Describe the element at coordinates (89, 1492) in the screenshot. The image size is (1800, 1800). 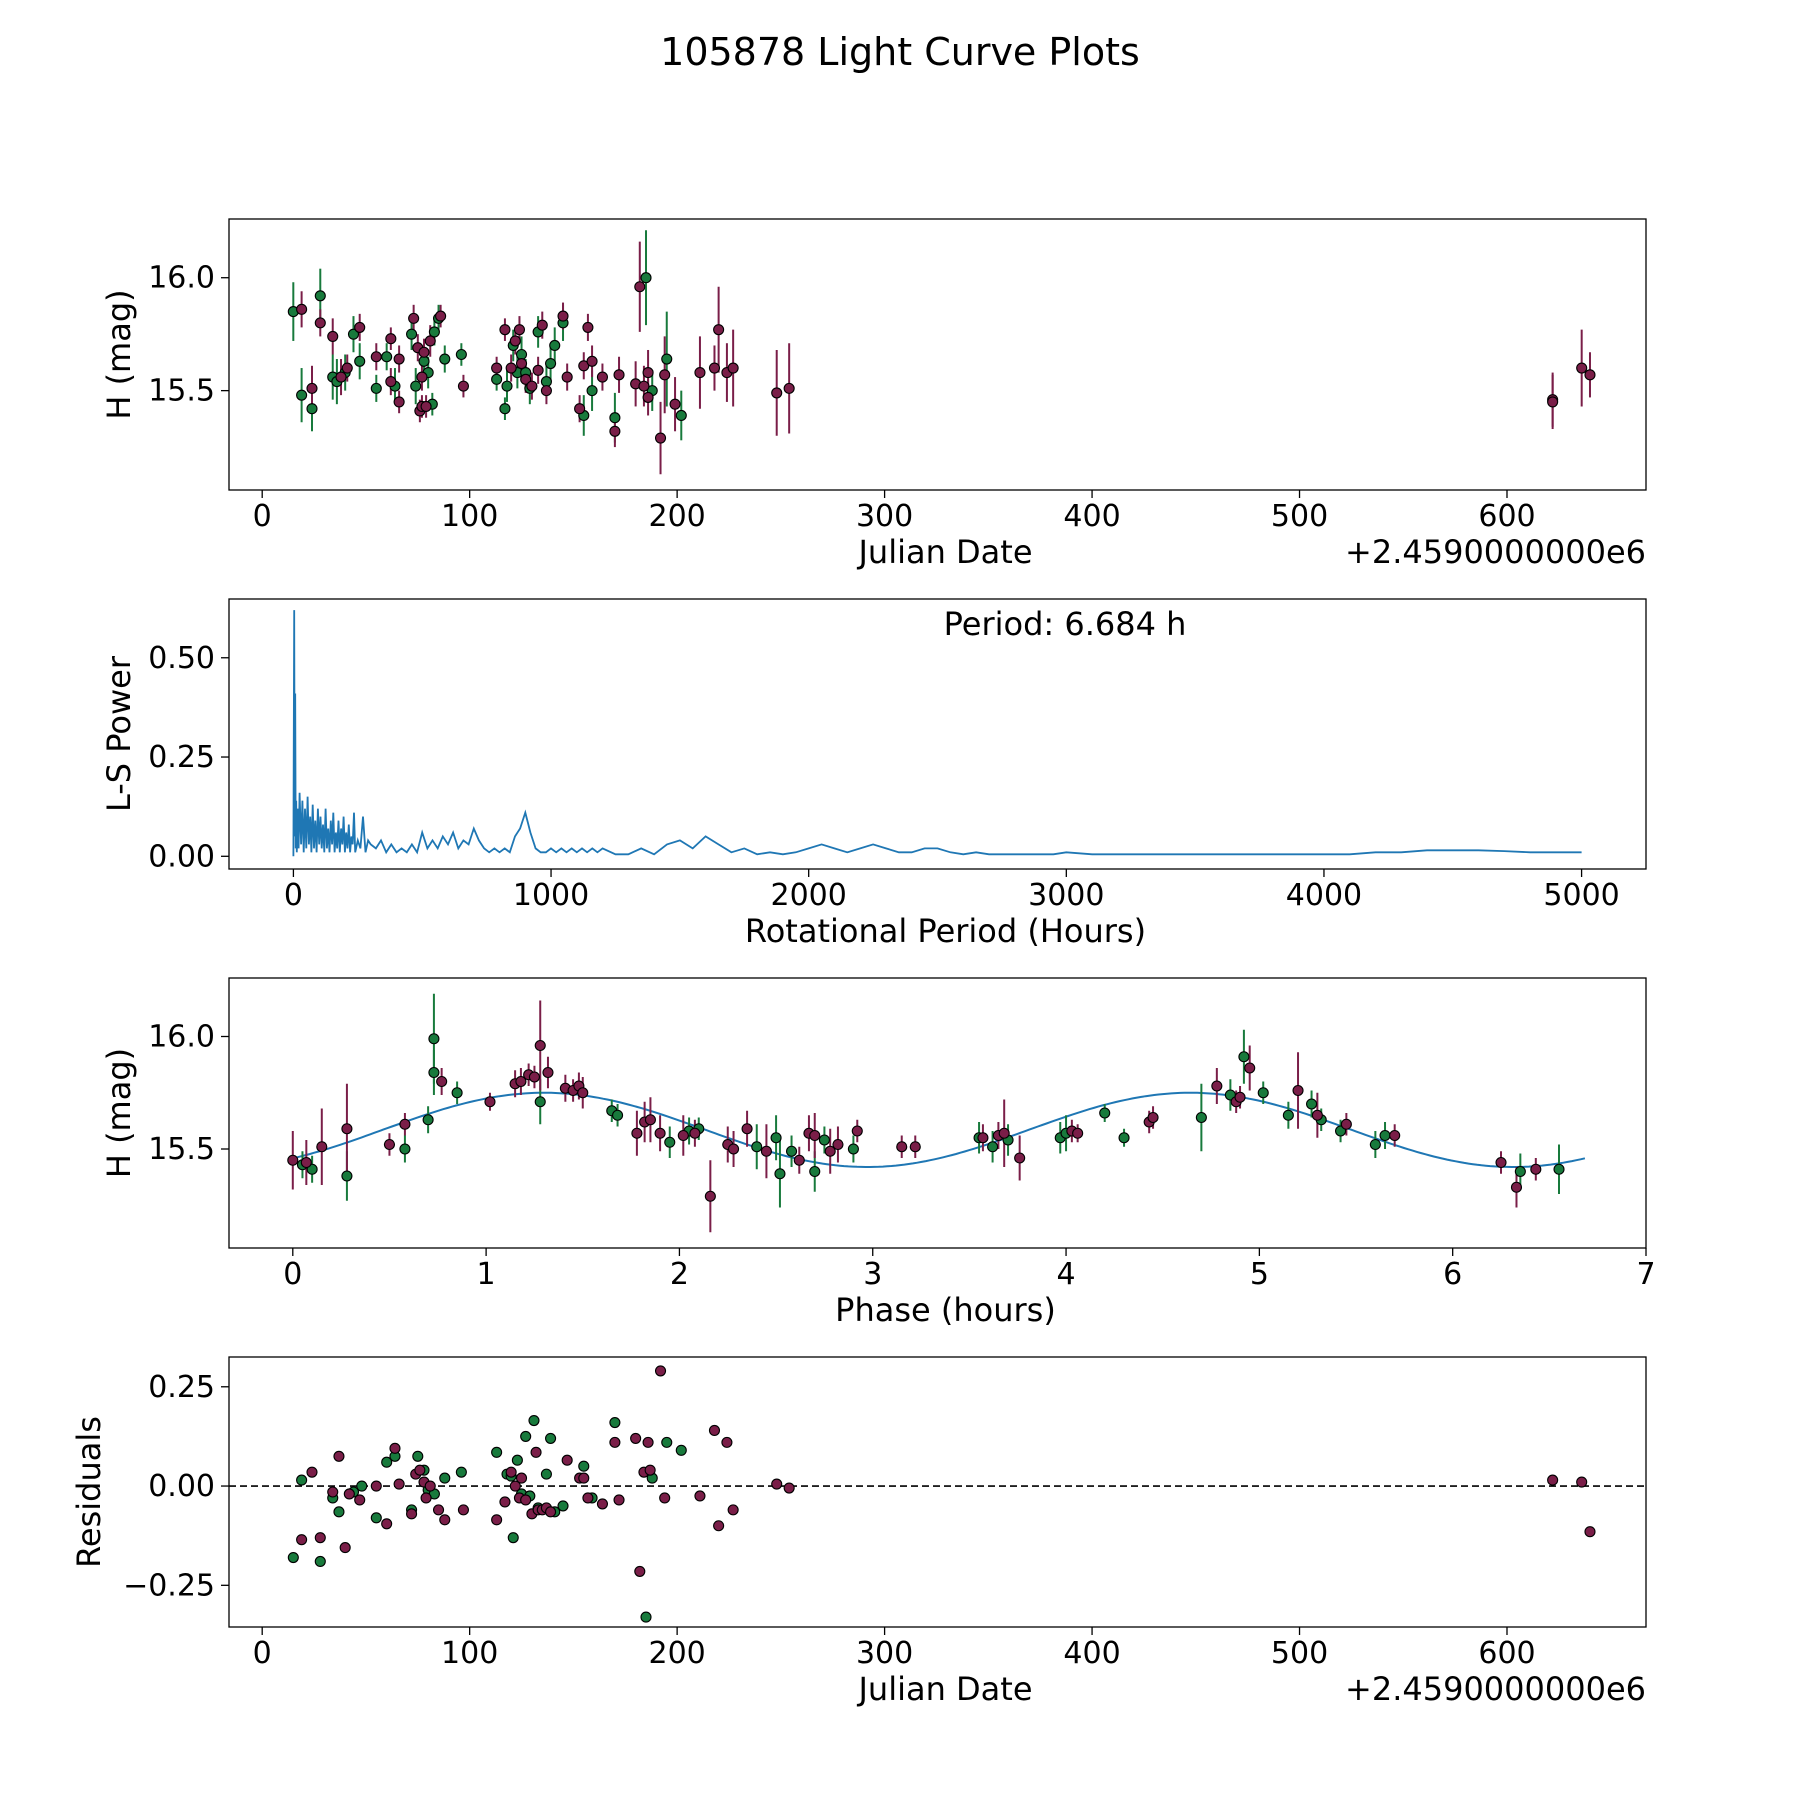
I see `y-axis-label: Residuals` at that location.